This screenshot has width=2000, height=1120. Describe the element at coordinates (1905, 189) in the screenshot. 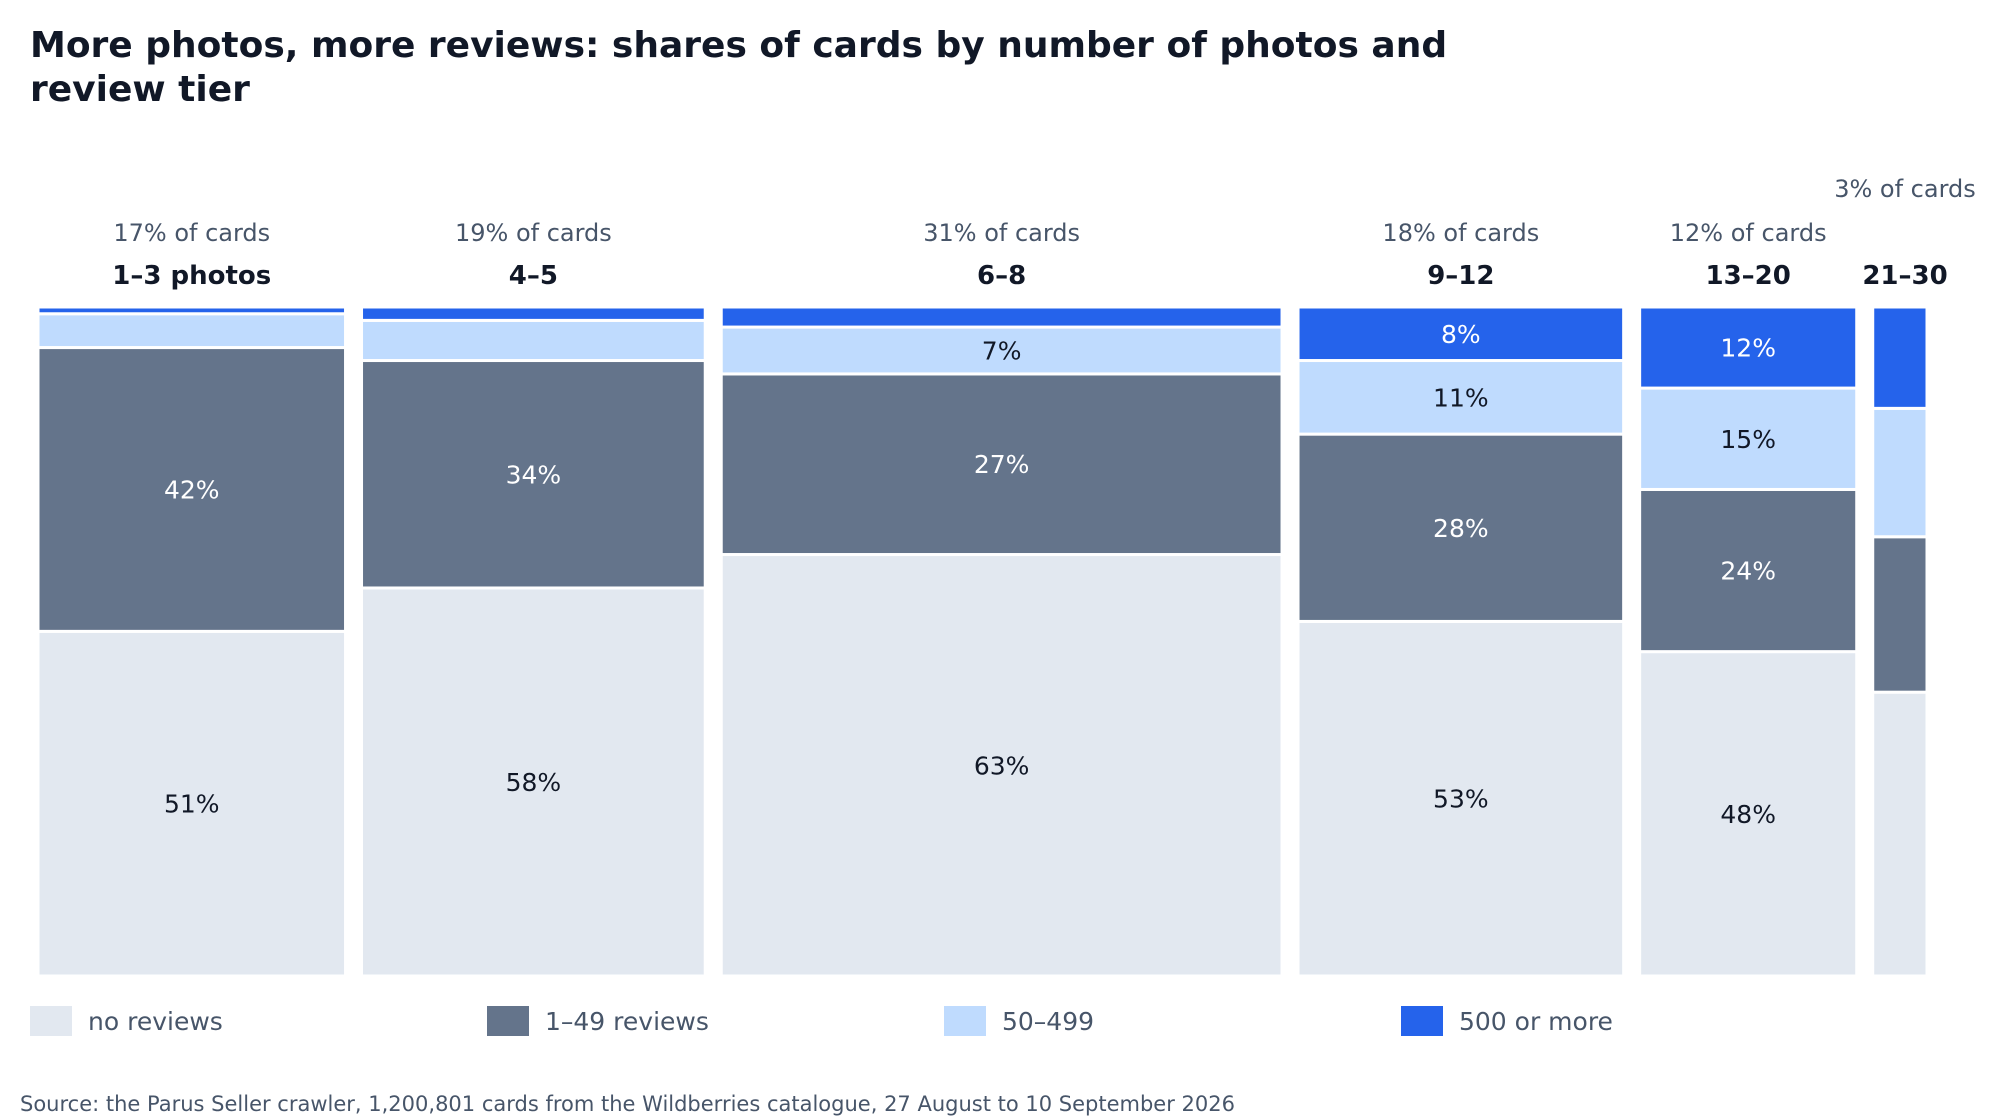

I see `category-share-label: 3% of cards` at that location.